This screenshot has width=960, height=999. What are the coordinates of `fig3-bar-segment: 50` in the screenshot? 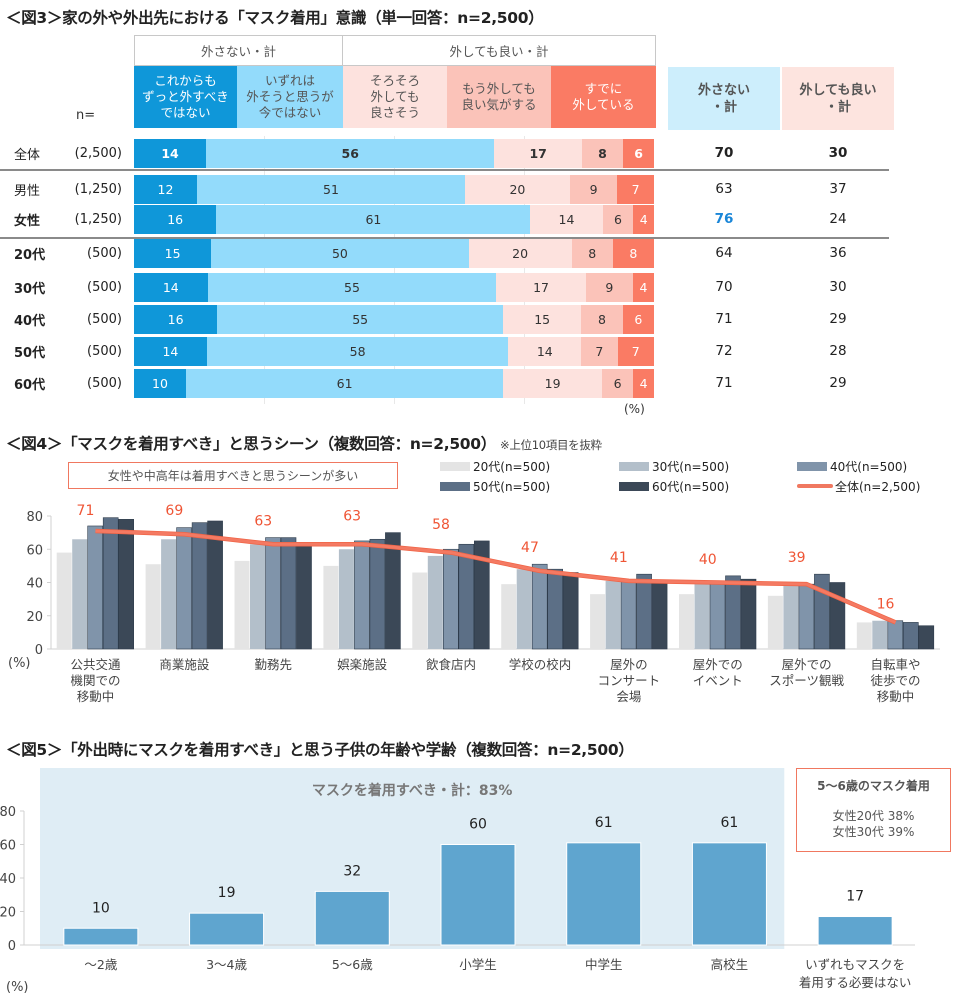 It's located at (340, 253).